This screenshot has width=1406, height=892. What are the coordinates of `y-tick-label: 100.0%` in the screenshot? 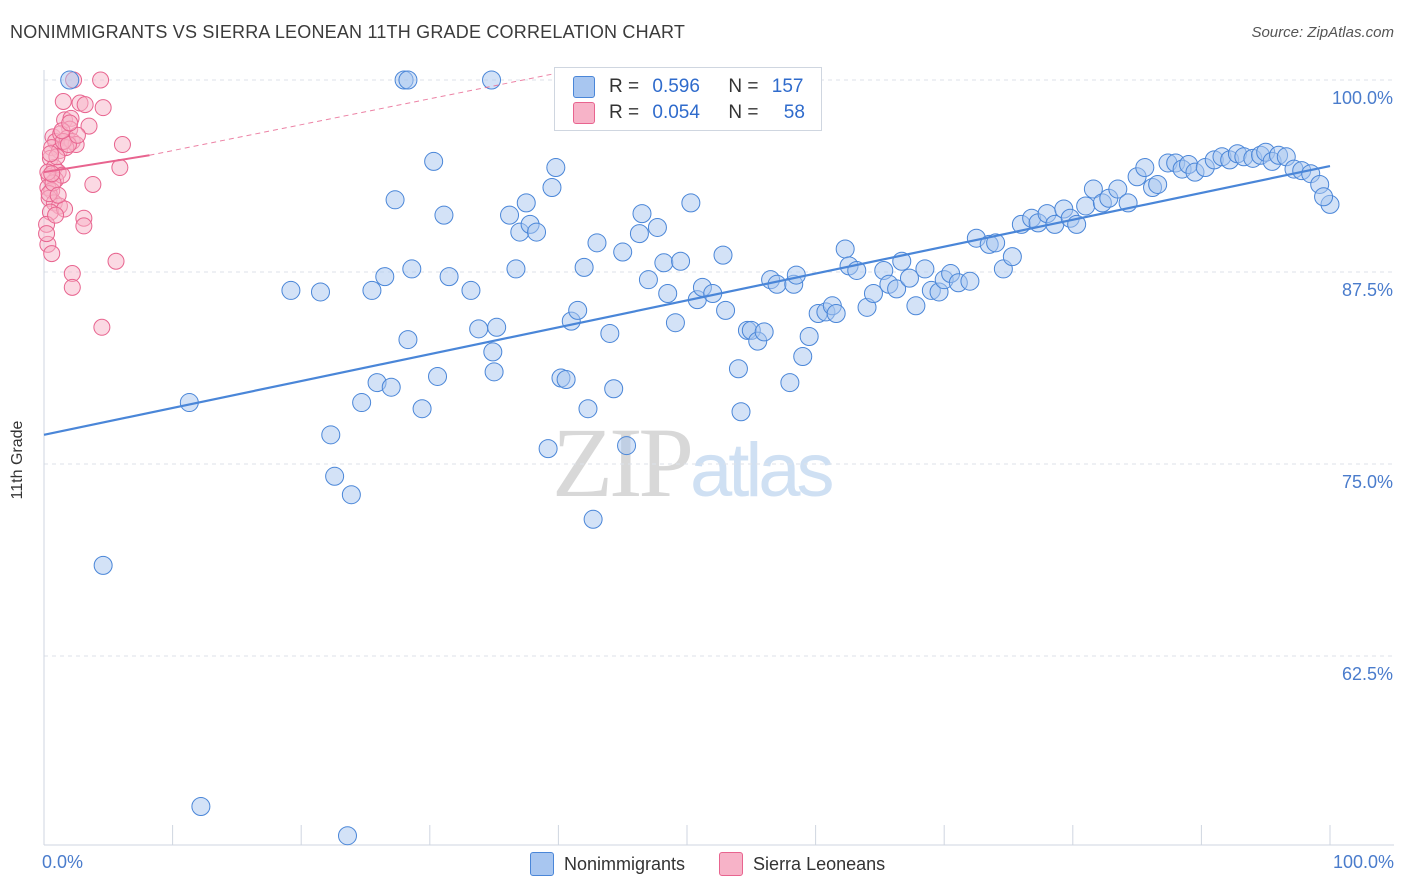 It's located at (1362, 98).